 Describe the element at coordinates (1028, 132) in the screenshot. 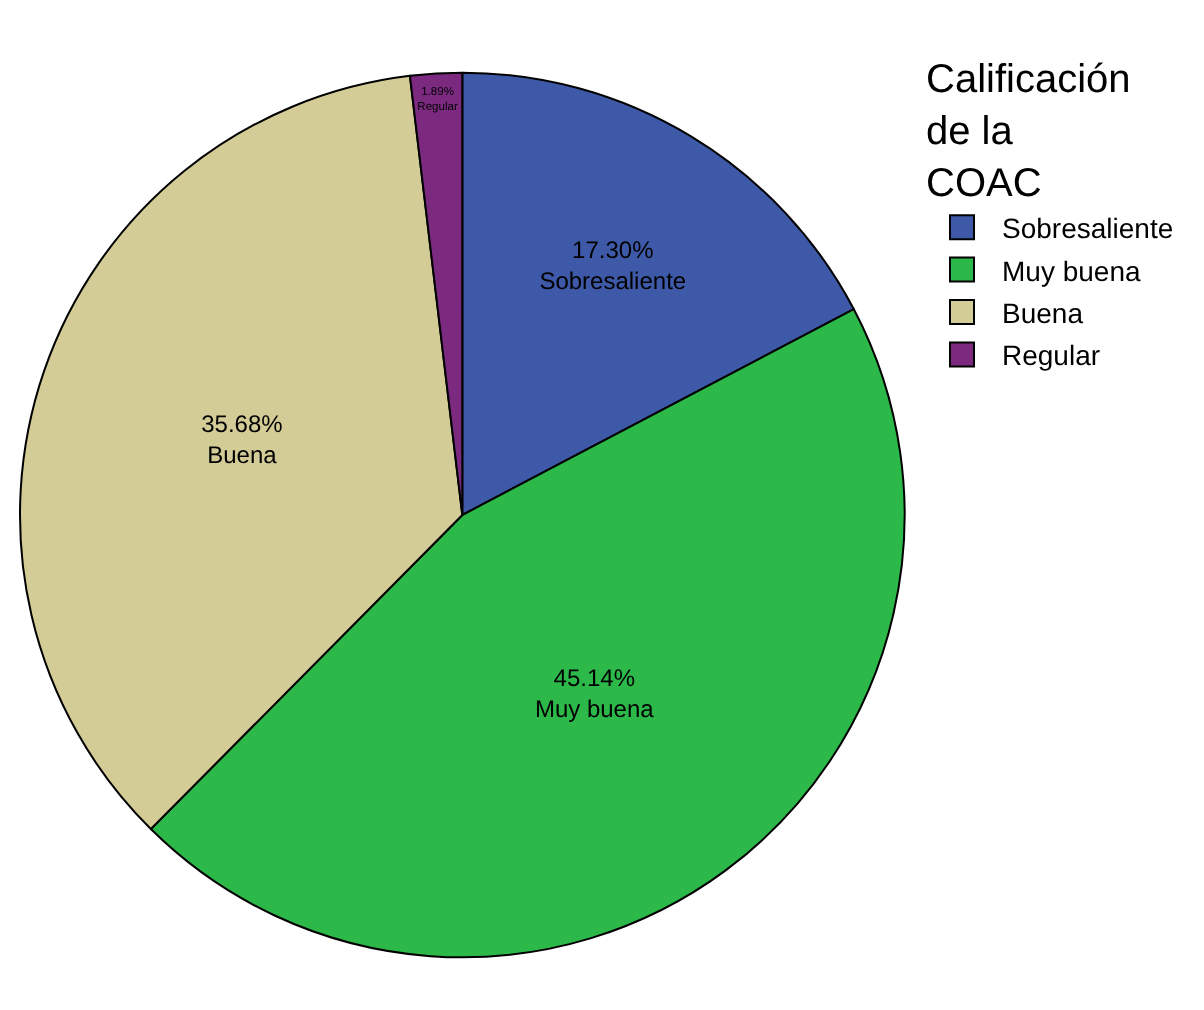

I see `legend-title: Calificación de la COAC` at that location.